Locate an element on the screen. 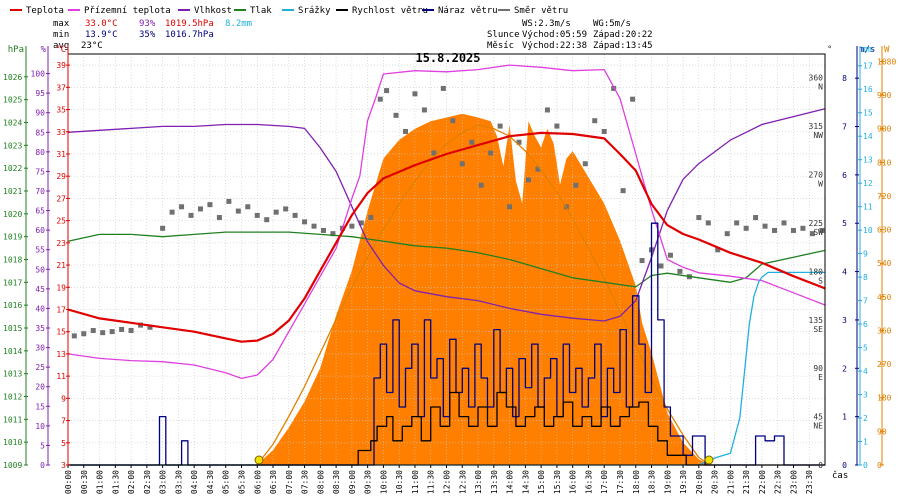 The width and height of the screenshot is (900, 504). legend-label: Směr větru is located at coordinates (541, 11).